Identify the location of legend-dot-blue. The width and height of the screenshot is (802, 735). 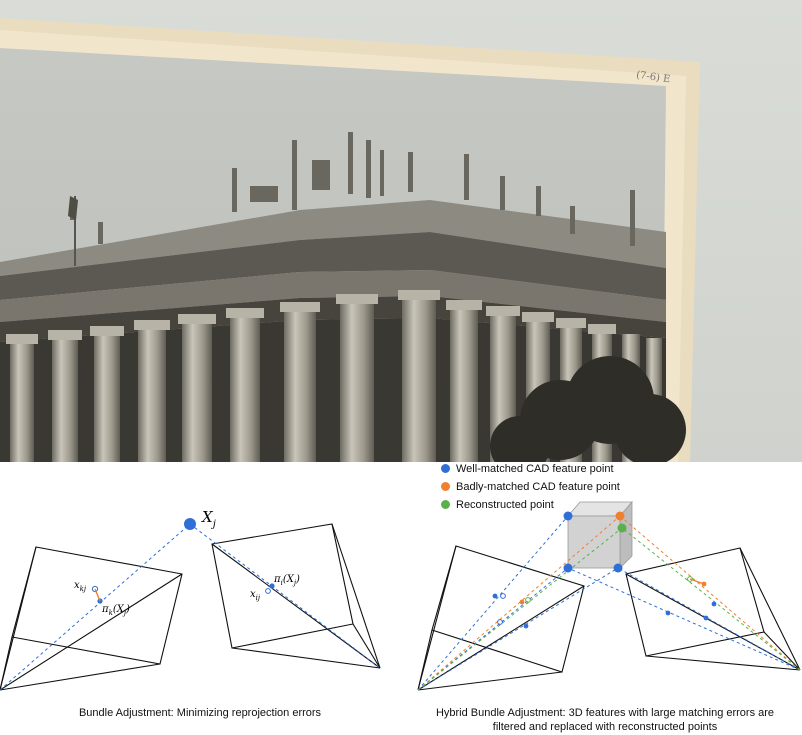
(445, 468).